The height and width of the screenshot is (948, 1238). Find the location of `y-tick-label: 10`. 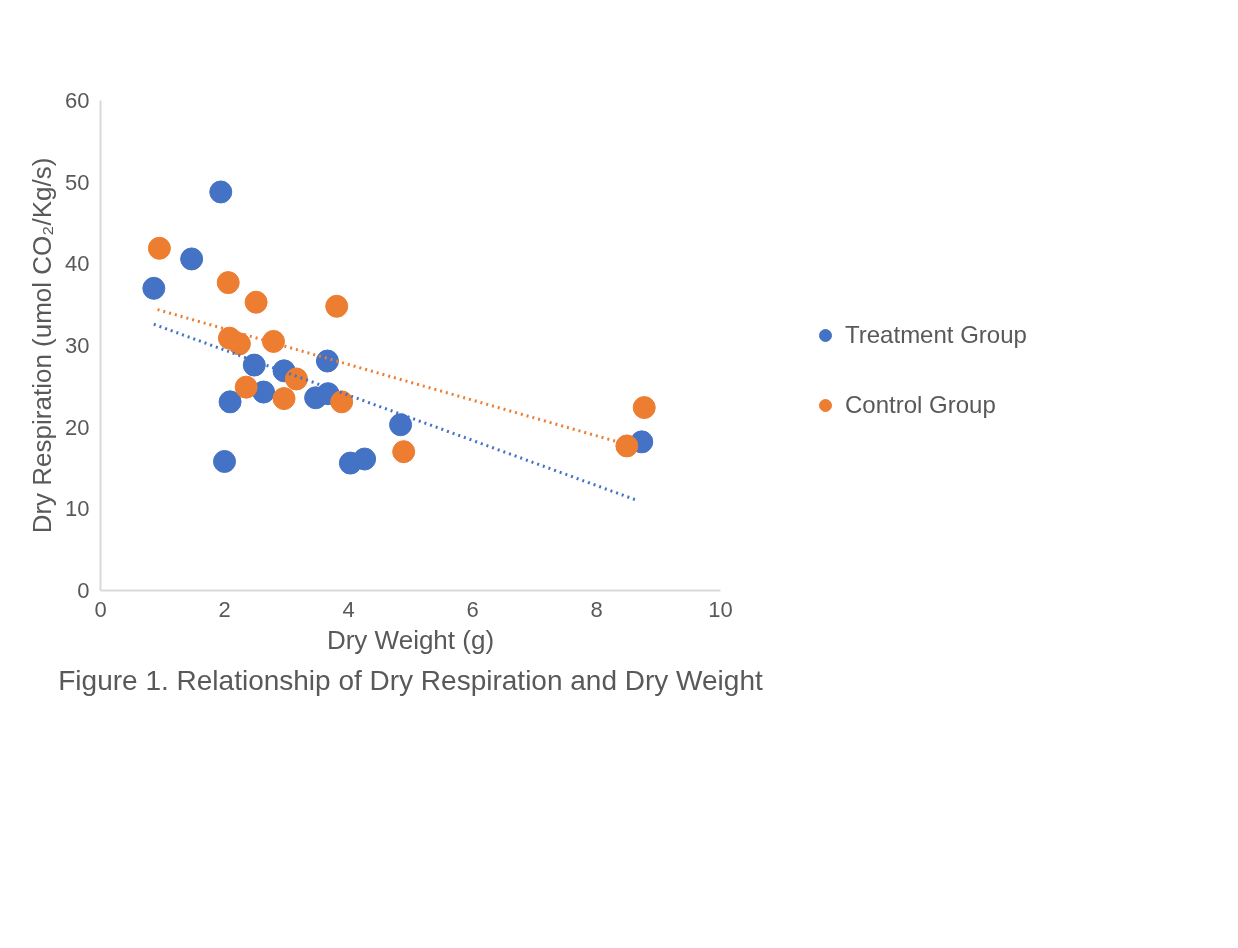

y-tick-label: 10 is located at coordinates (77, 509).